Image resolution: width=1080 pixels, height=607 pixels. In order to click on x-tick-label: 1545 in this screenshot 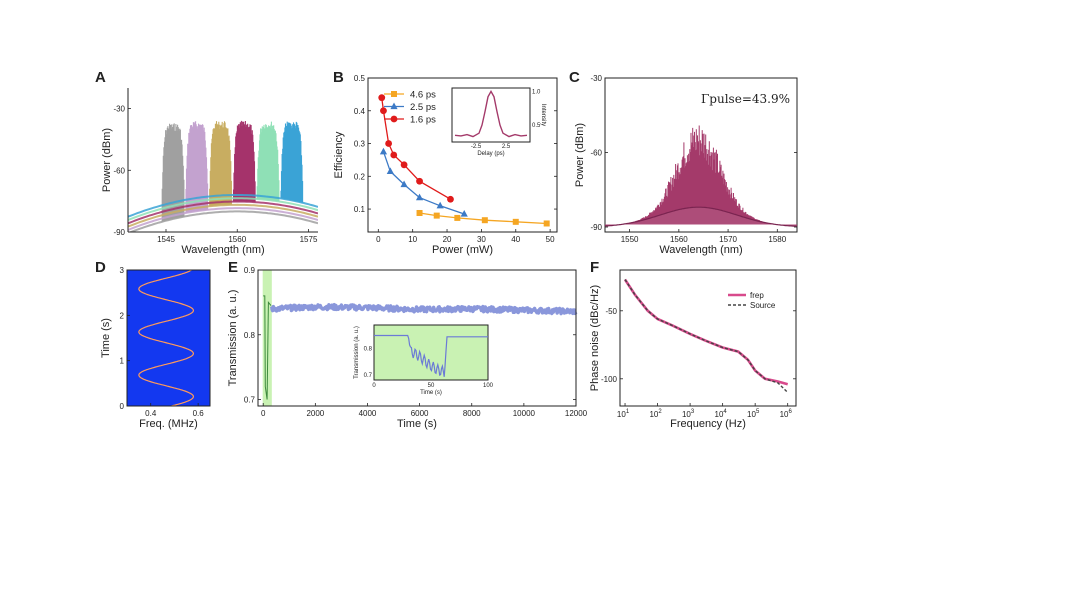, I will do `click(166, 239)`.